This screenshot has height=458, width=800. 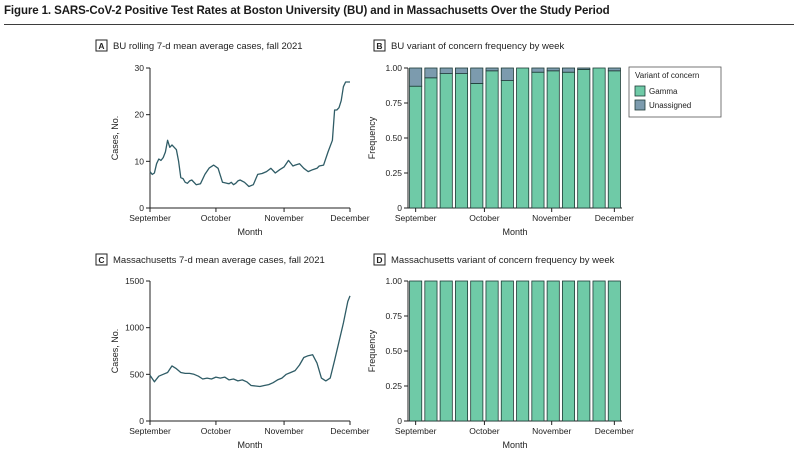 What do you see at coordinates (416, 431) in the screenshot?
I see `panel-D-x-tick-label: September` at bounding box center [416, 431].